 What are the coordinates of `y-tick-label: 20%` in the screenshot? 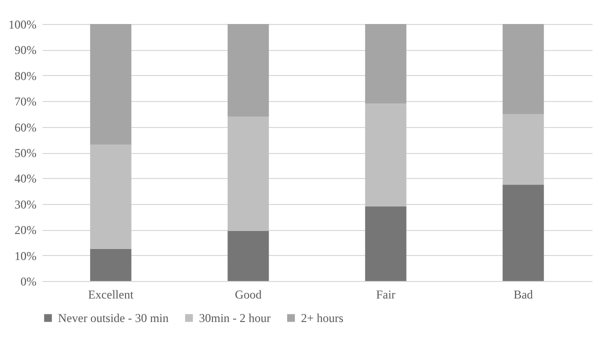 It's located at (25, 230).